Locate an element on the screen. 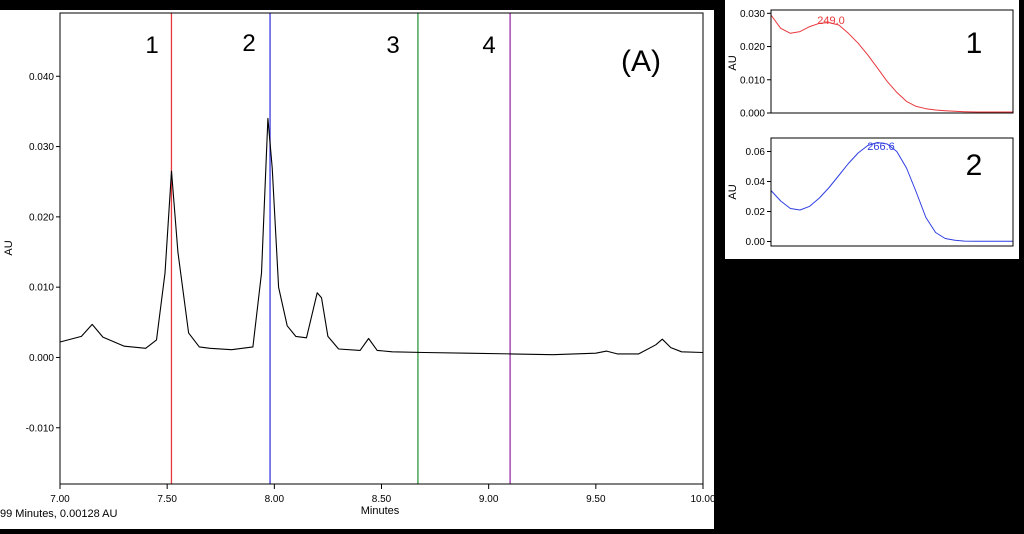 The image size is (1024, 534). spectrum-1-y-tick-label: 0.010 is located at coordinates (752, 80).